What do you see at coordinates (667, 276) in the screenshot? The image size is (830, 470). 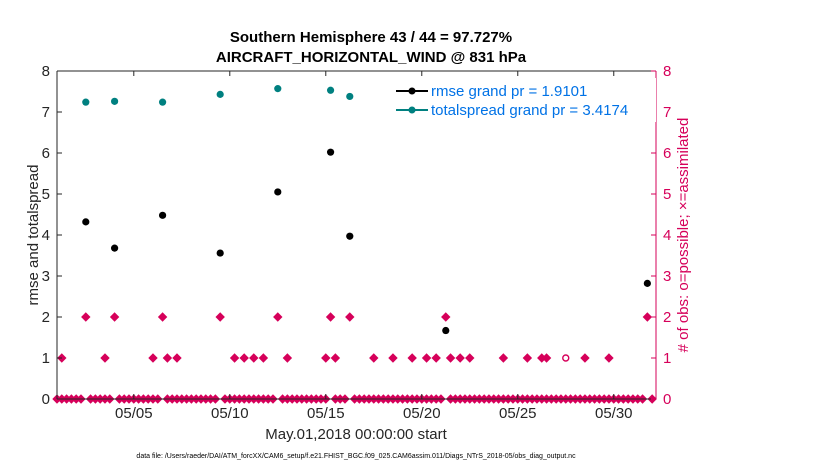 I see `y-right-tick-label: 3` at bounding box center [667, 276].